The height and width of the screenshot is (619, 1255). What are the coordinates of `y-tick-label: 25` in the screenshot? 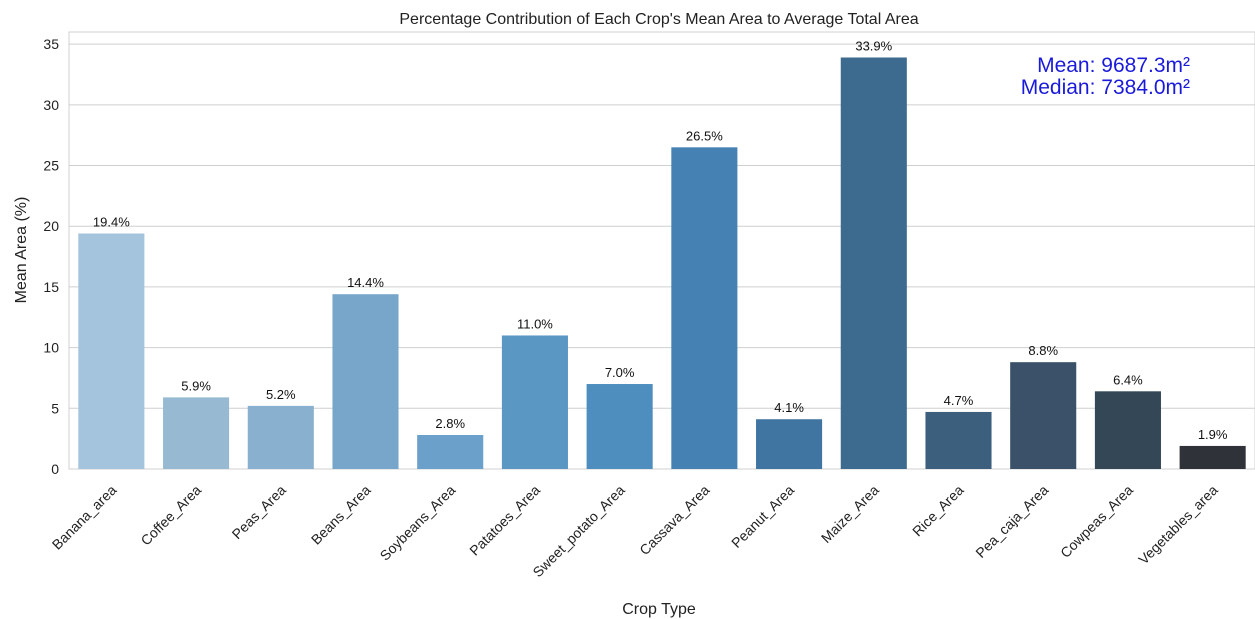 It's located at (51, 166).